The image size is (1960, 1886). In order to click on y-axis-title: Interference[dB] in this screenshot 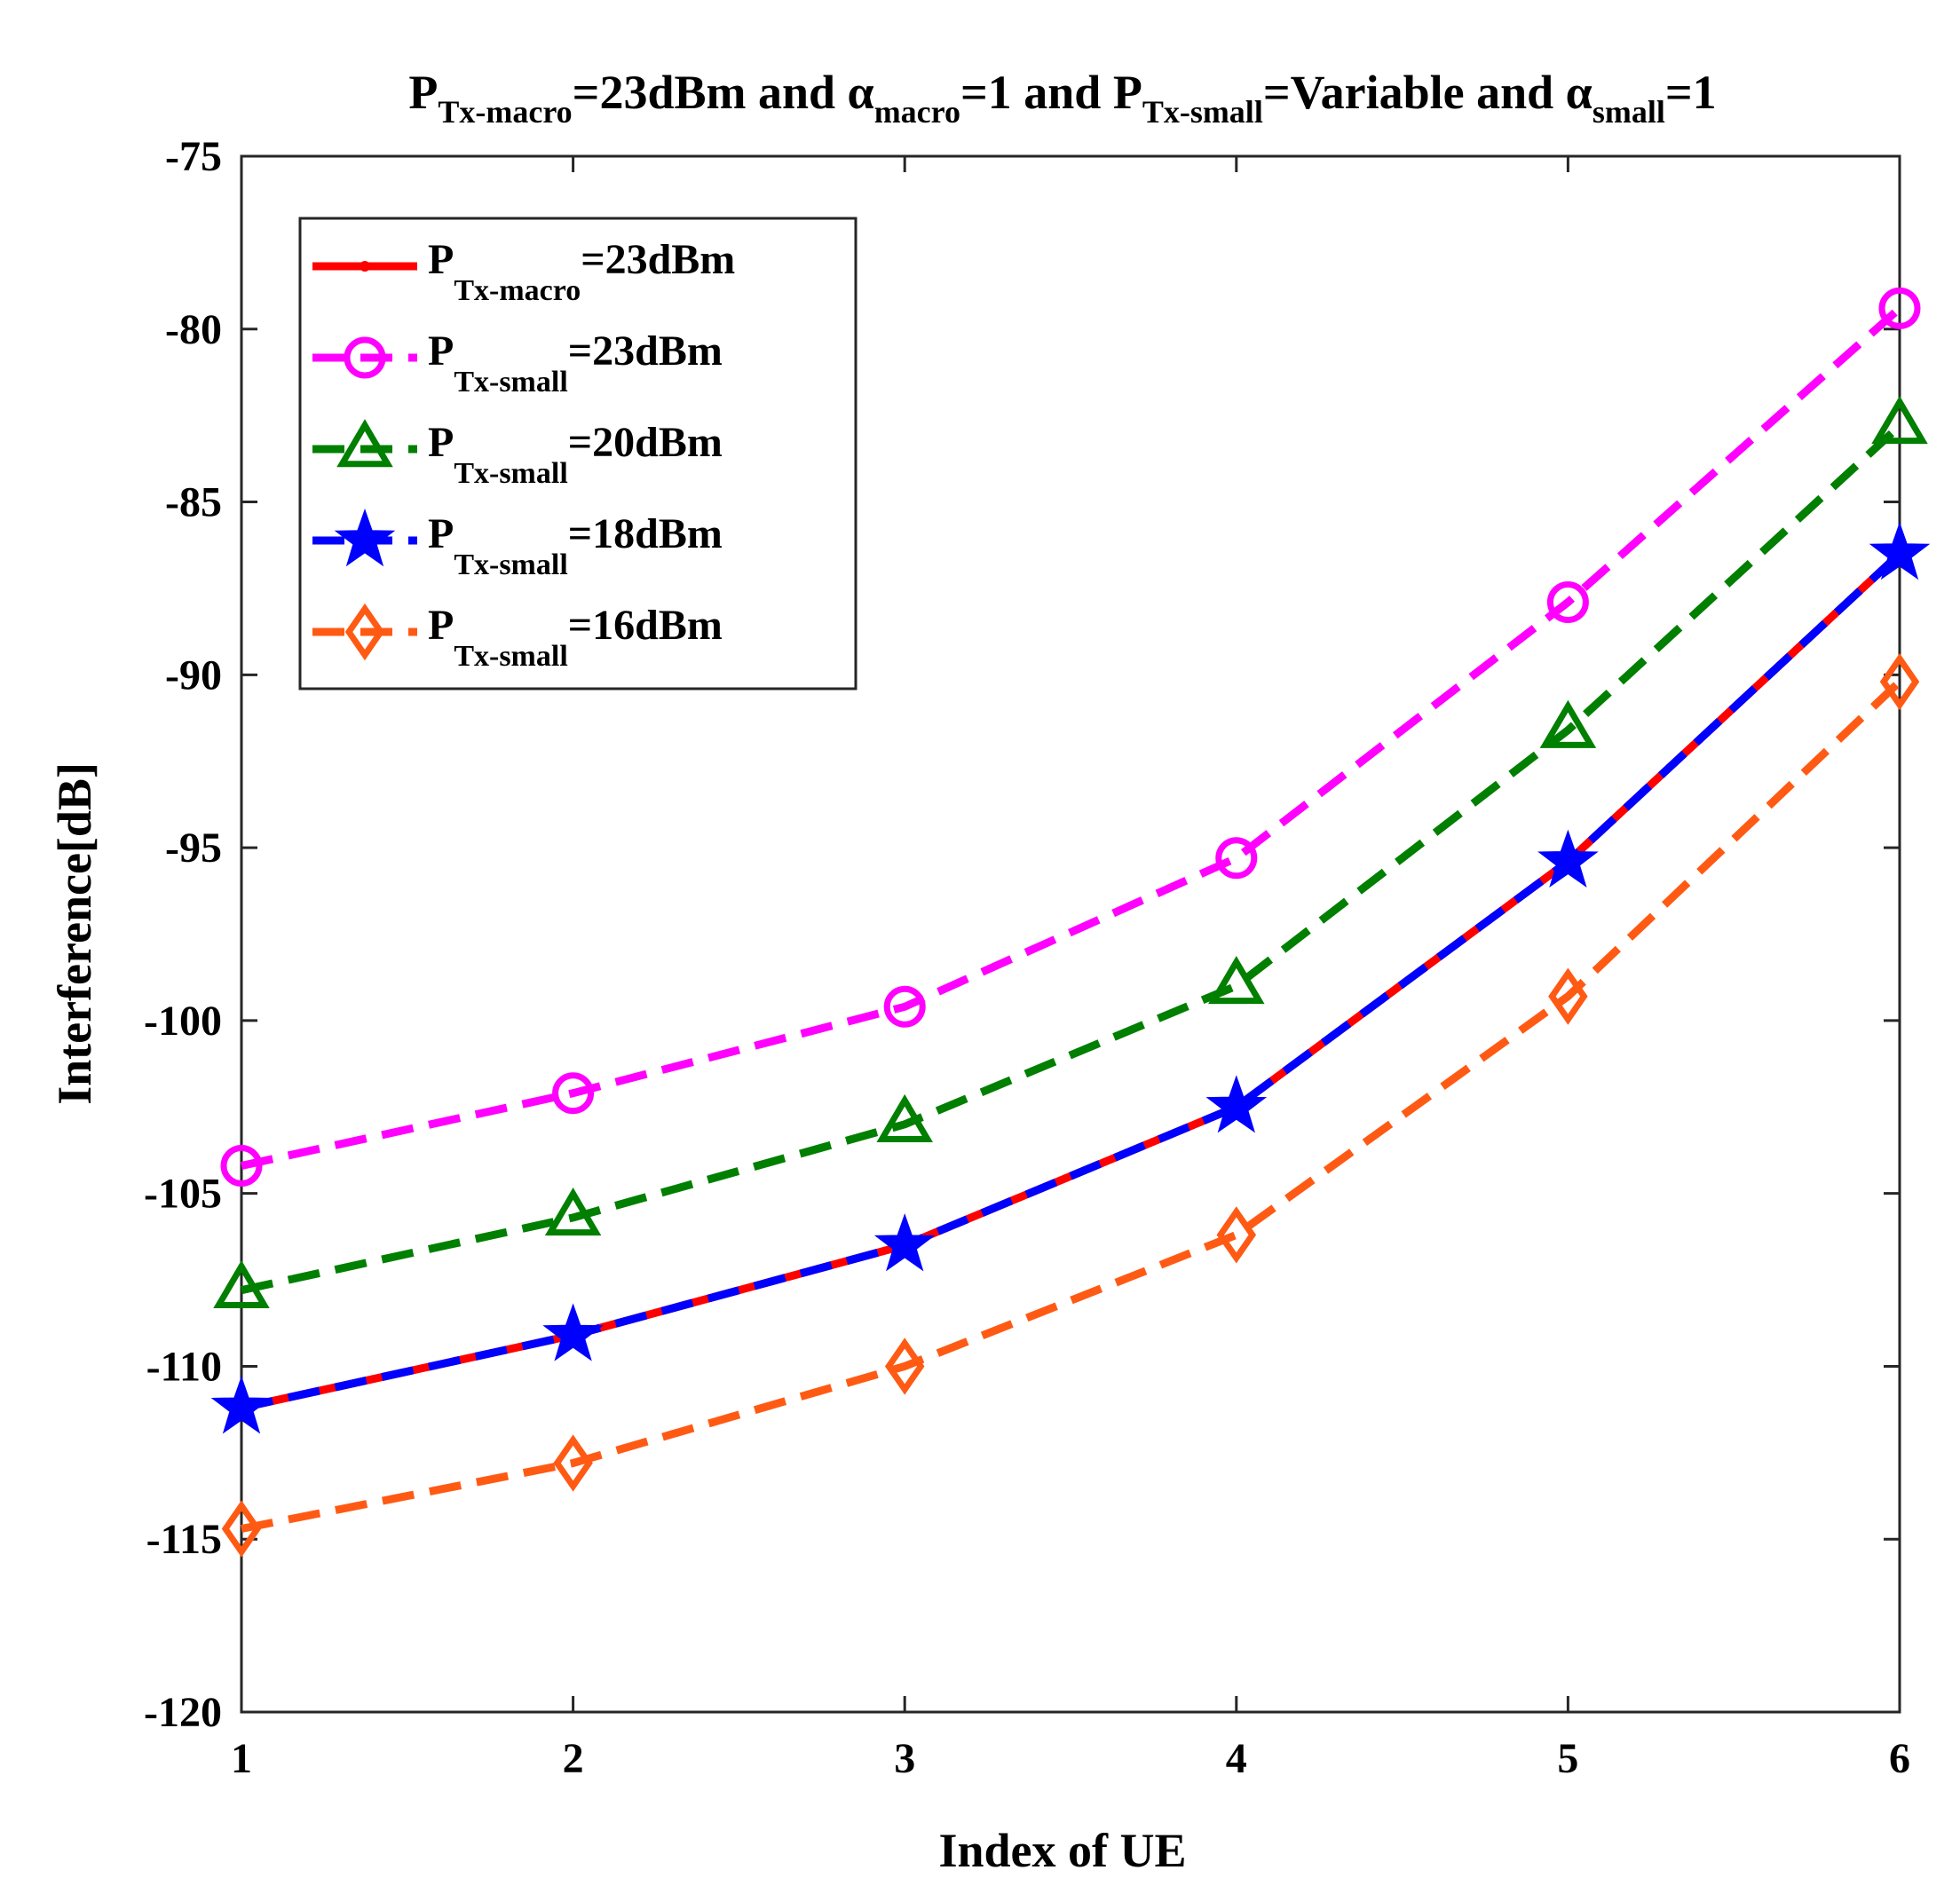, I will do `click(74, 933)`.